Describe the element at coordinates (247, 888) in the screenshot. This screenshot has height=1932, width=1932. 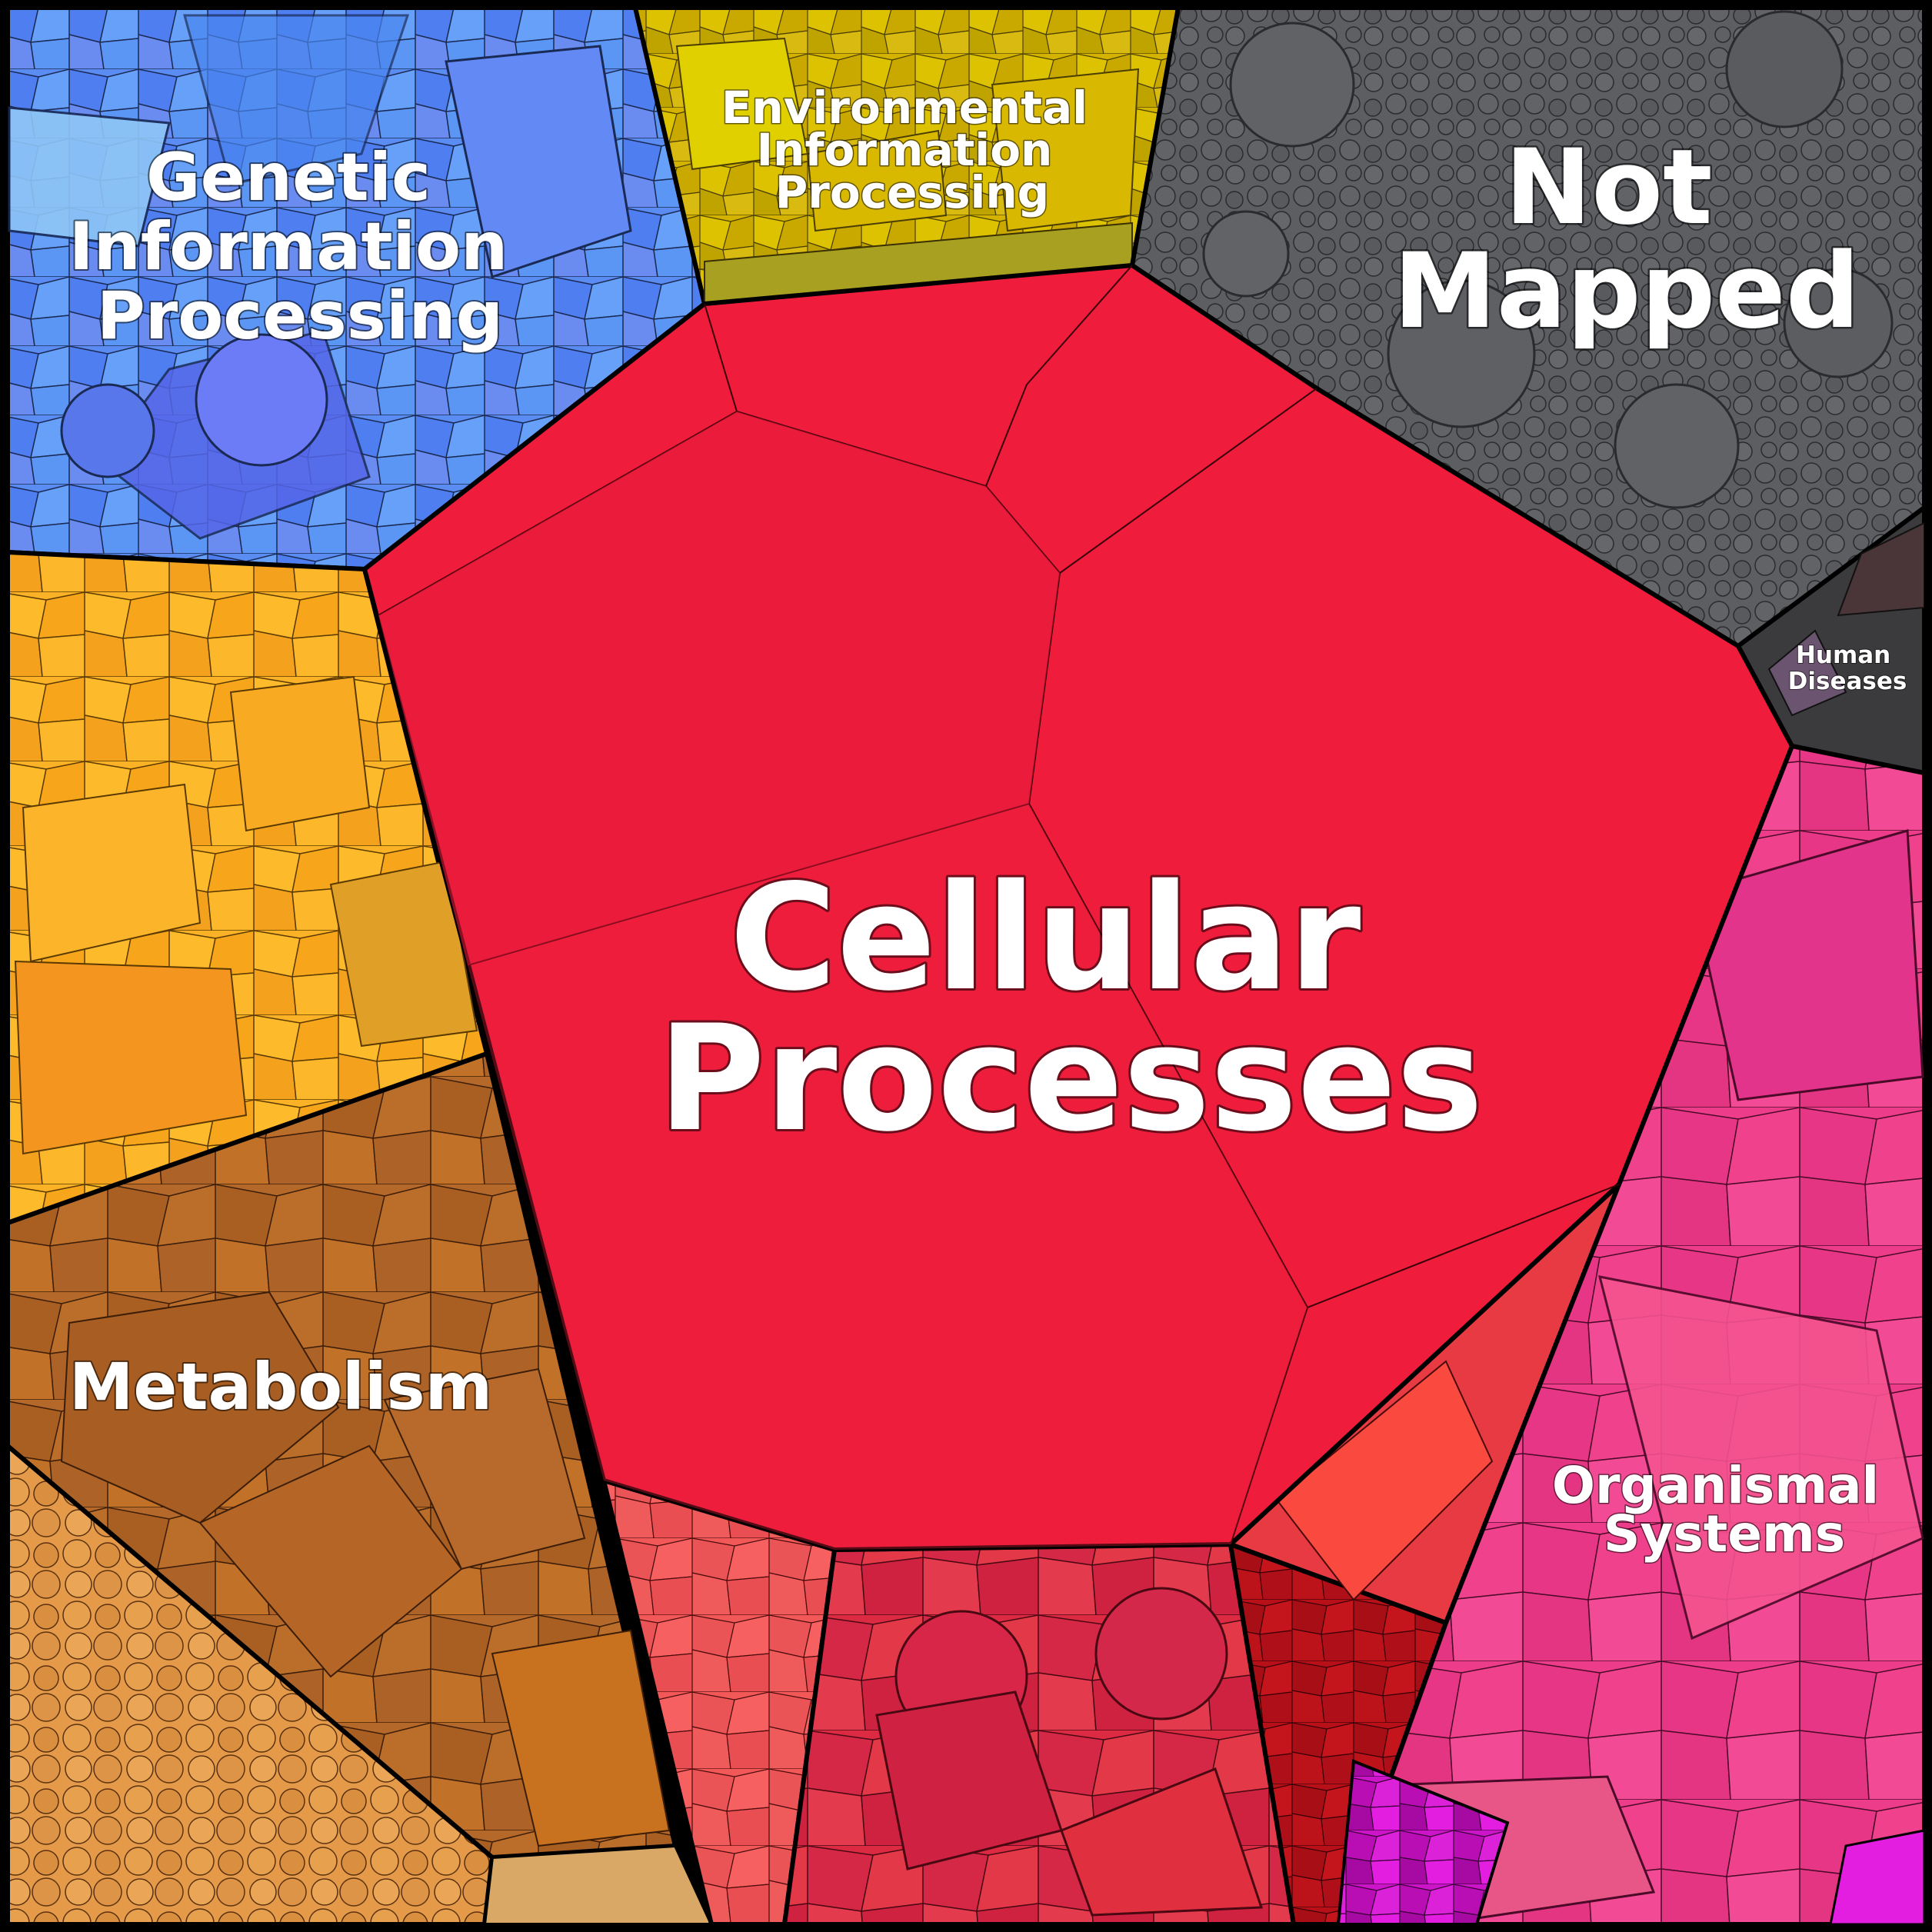
I see `metabolism-orange-region` at that location.